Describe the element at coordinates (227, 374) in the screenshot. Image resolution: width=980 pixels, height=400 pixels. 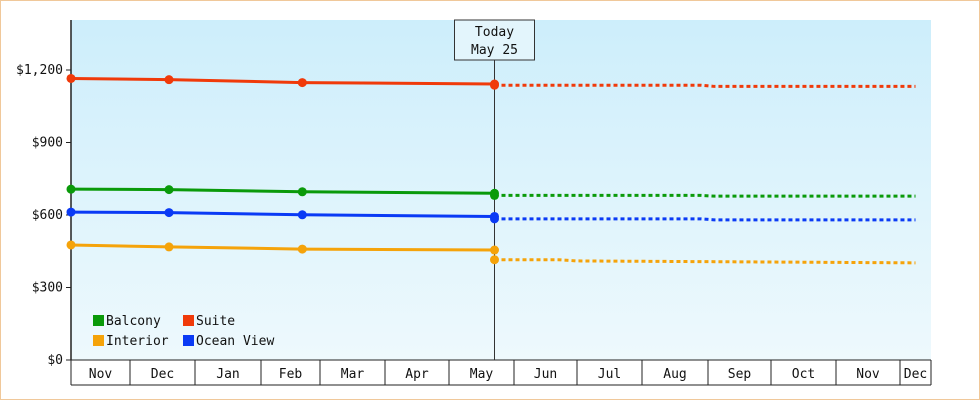
I see `x-tick-label: Jan` at that location.